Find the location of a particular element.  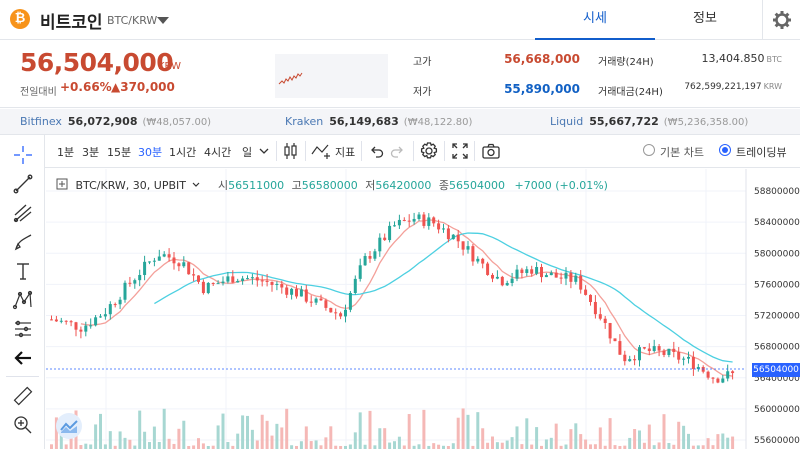

redo-icon is located at coordinates (398, 151).